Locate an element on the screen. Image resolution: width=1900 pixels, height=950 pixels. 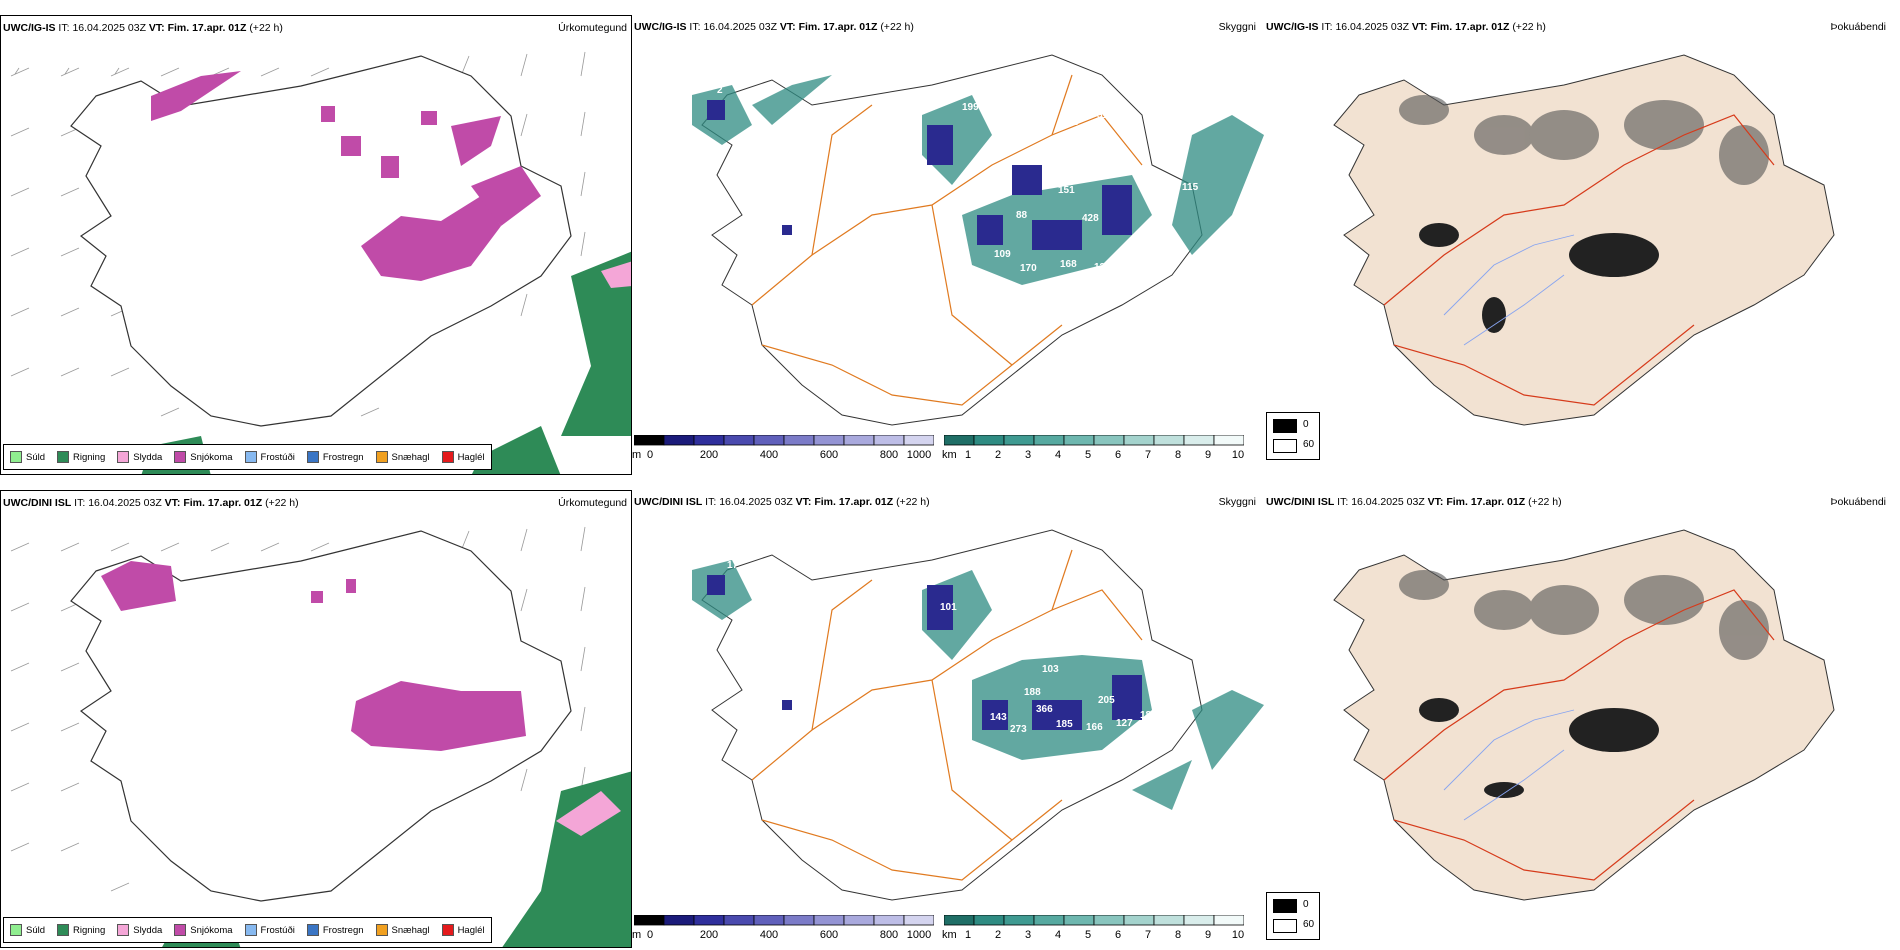
map-value-label: 115 is located at coordinates (1190, 187).